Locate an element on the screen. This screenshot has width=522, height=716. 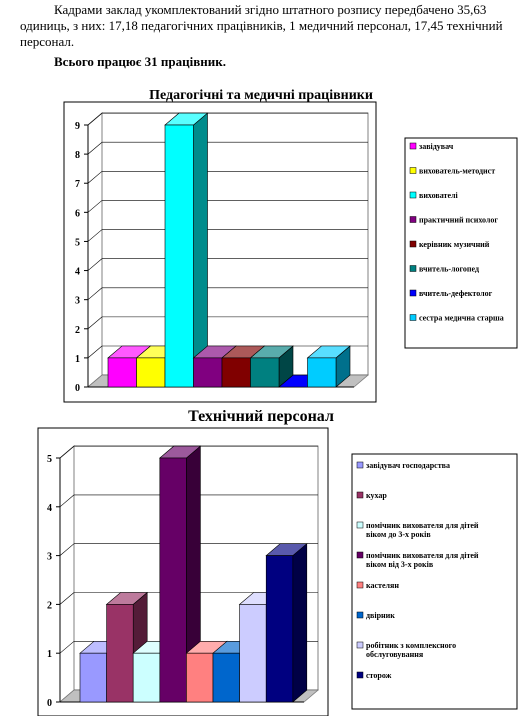
chart1-tick-label: 8 is located at coordinates (77, 155).